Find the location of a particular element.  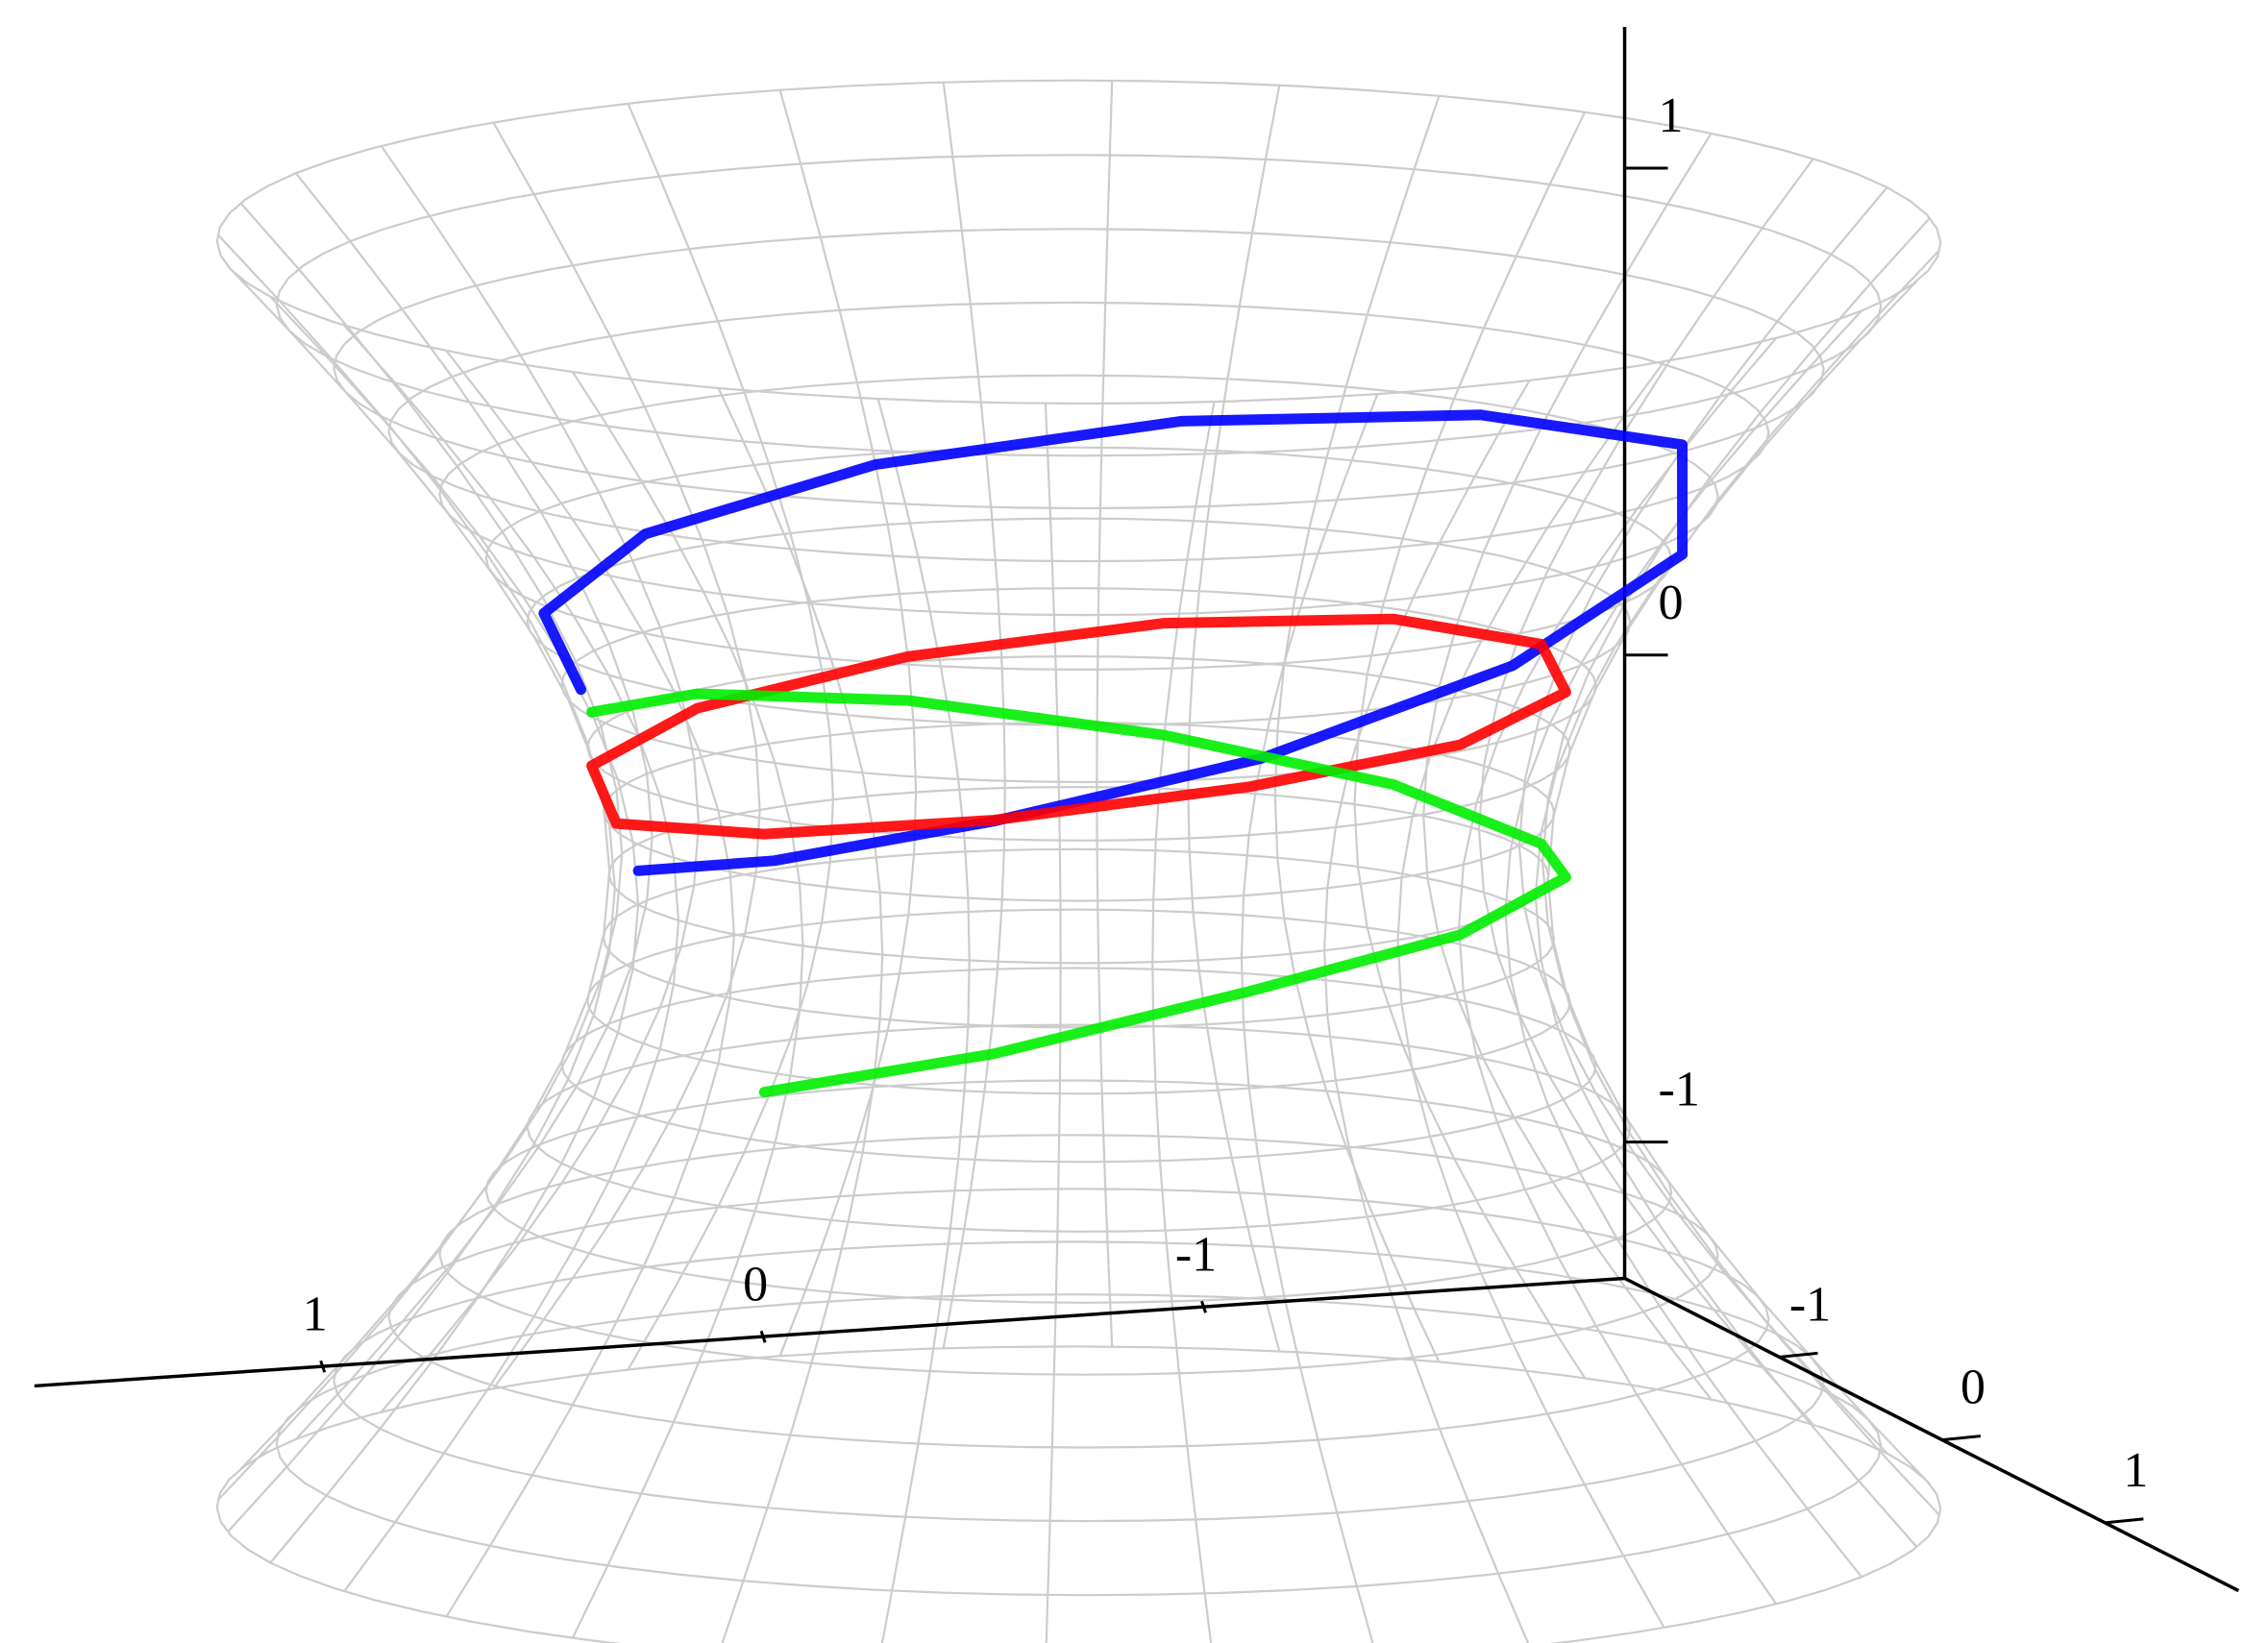

x-tick-label: 1 is located at coordinates (315, 1314).